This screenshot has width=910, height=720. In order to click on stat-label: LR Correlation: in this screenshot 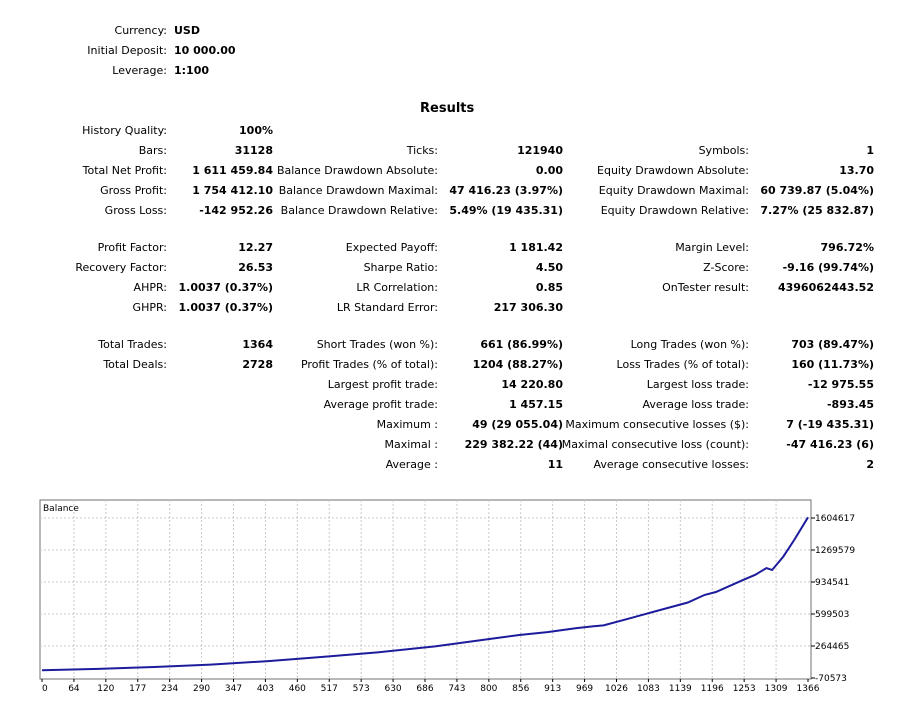, I will do `click(397, 287)`.